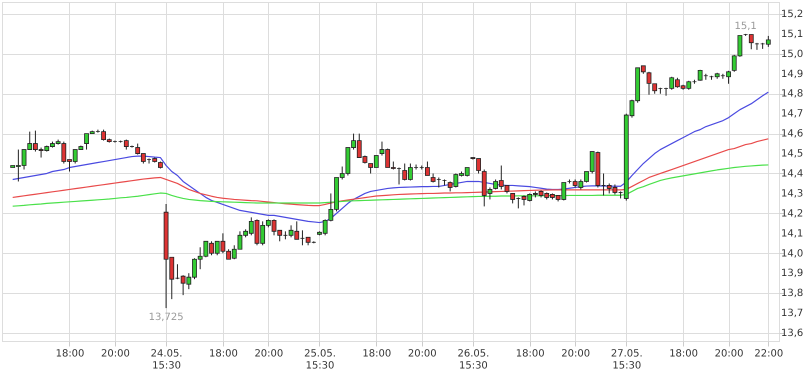 This screenshot has width=806, height=372. Describe the element at coordinates (792, 254) in the screenshot. I see `y-tick-label: 14,0` at that location.